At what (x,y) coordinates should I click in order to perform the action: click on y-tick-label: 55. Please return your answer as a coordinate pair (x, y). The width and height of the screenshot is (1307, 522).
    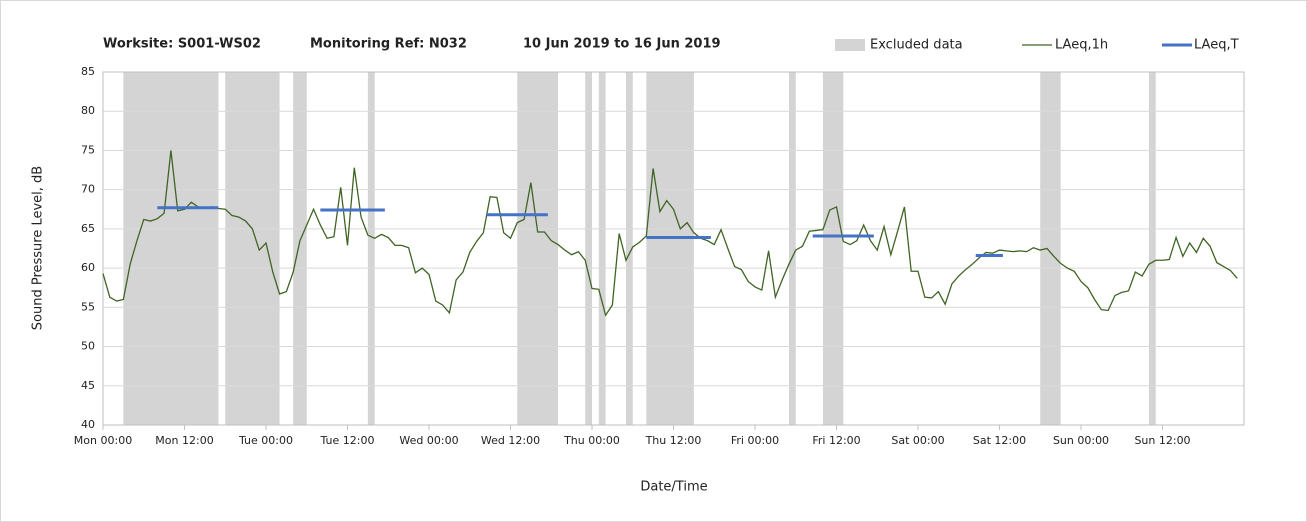
    Looking at the image, I should click on (88, 306).